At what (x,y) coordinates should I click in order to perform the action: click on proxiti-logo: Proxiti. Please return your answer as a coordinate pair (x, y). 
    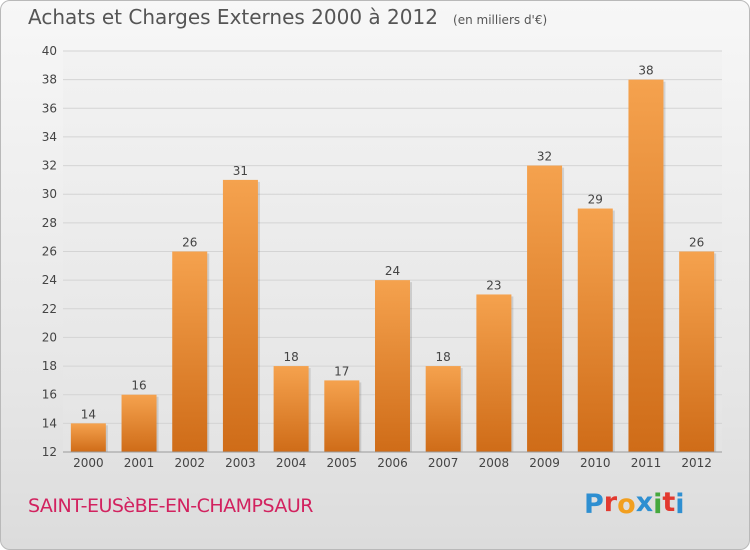
    Looking at the image, I should click on (634, 503).